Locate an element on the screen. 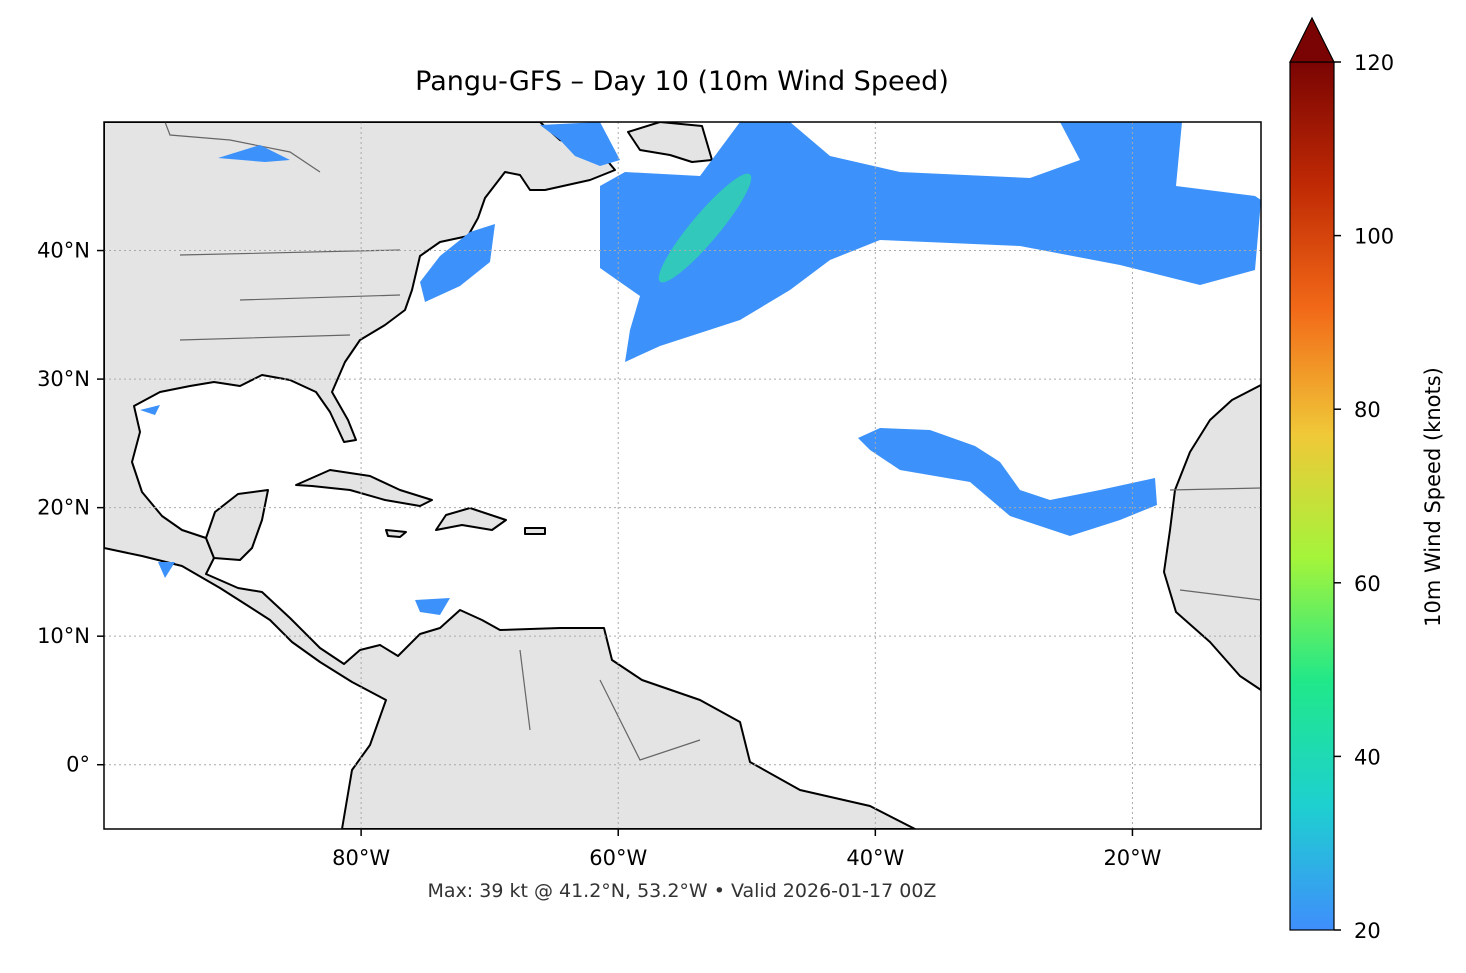  colorbar-tick-label: 80 is located at coordinates (1367, 410).